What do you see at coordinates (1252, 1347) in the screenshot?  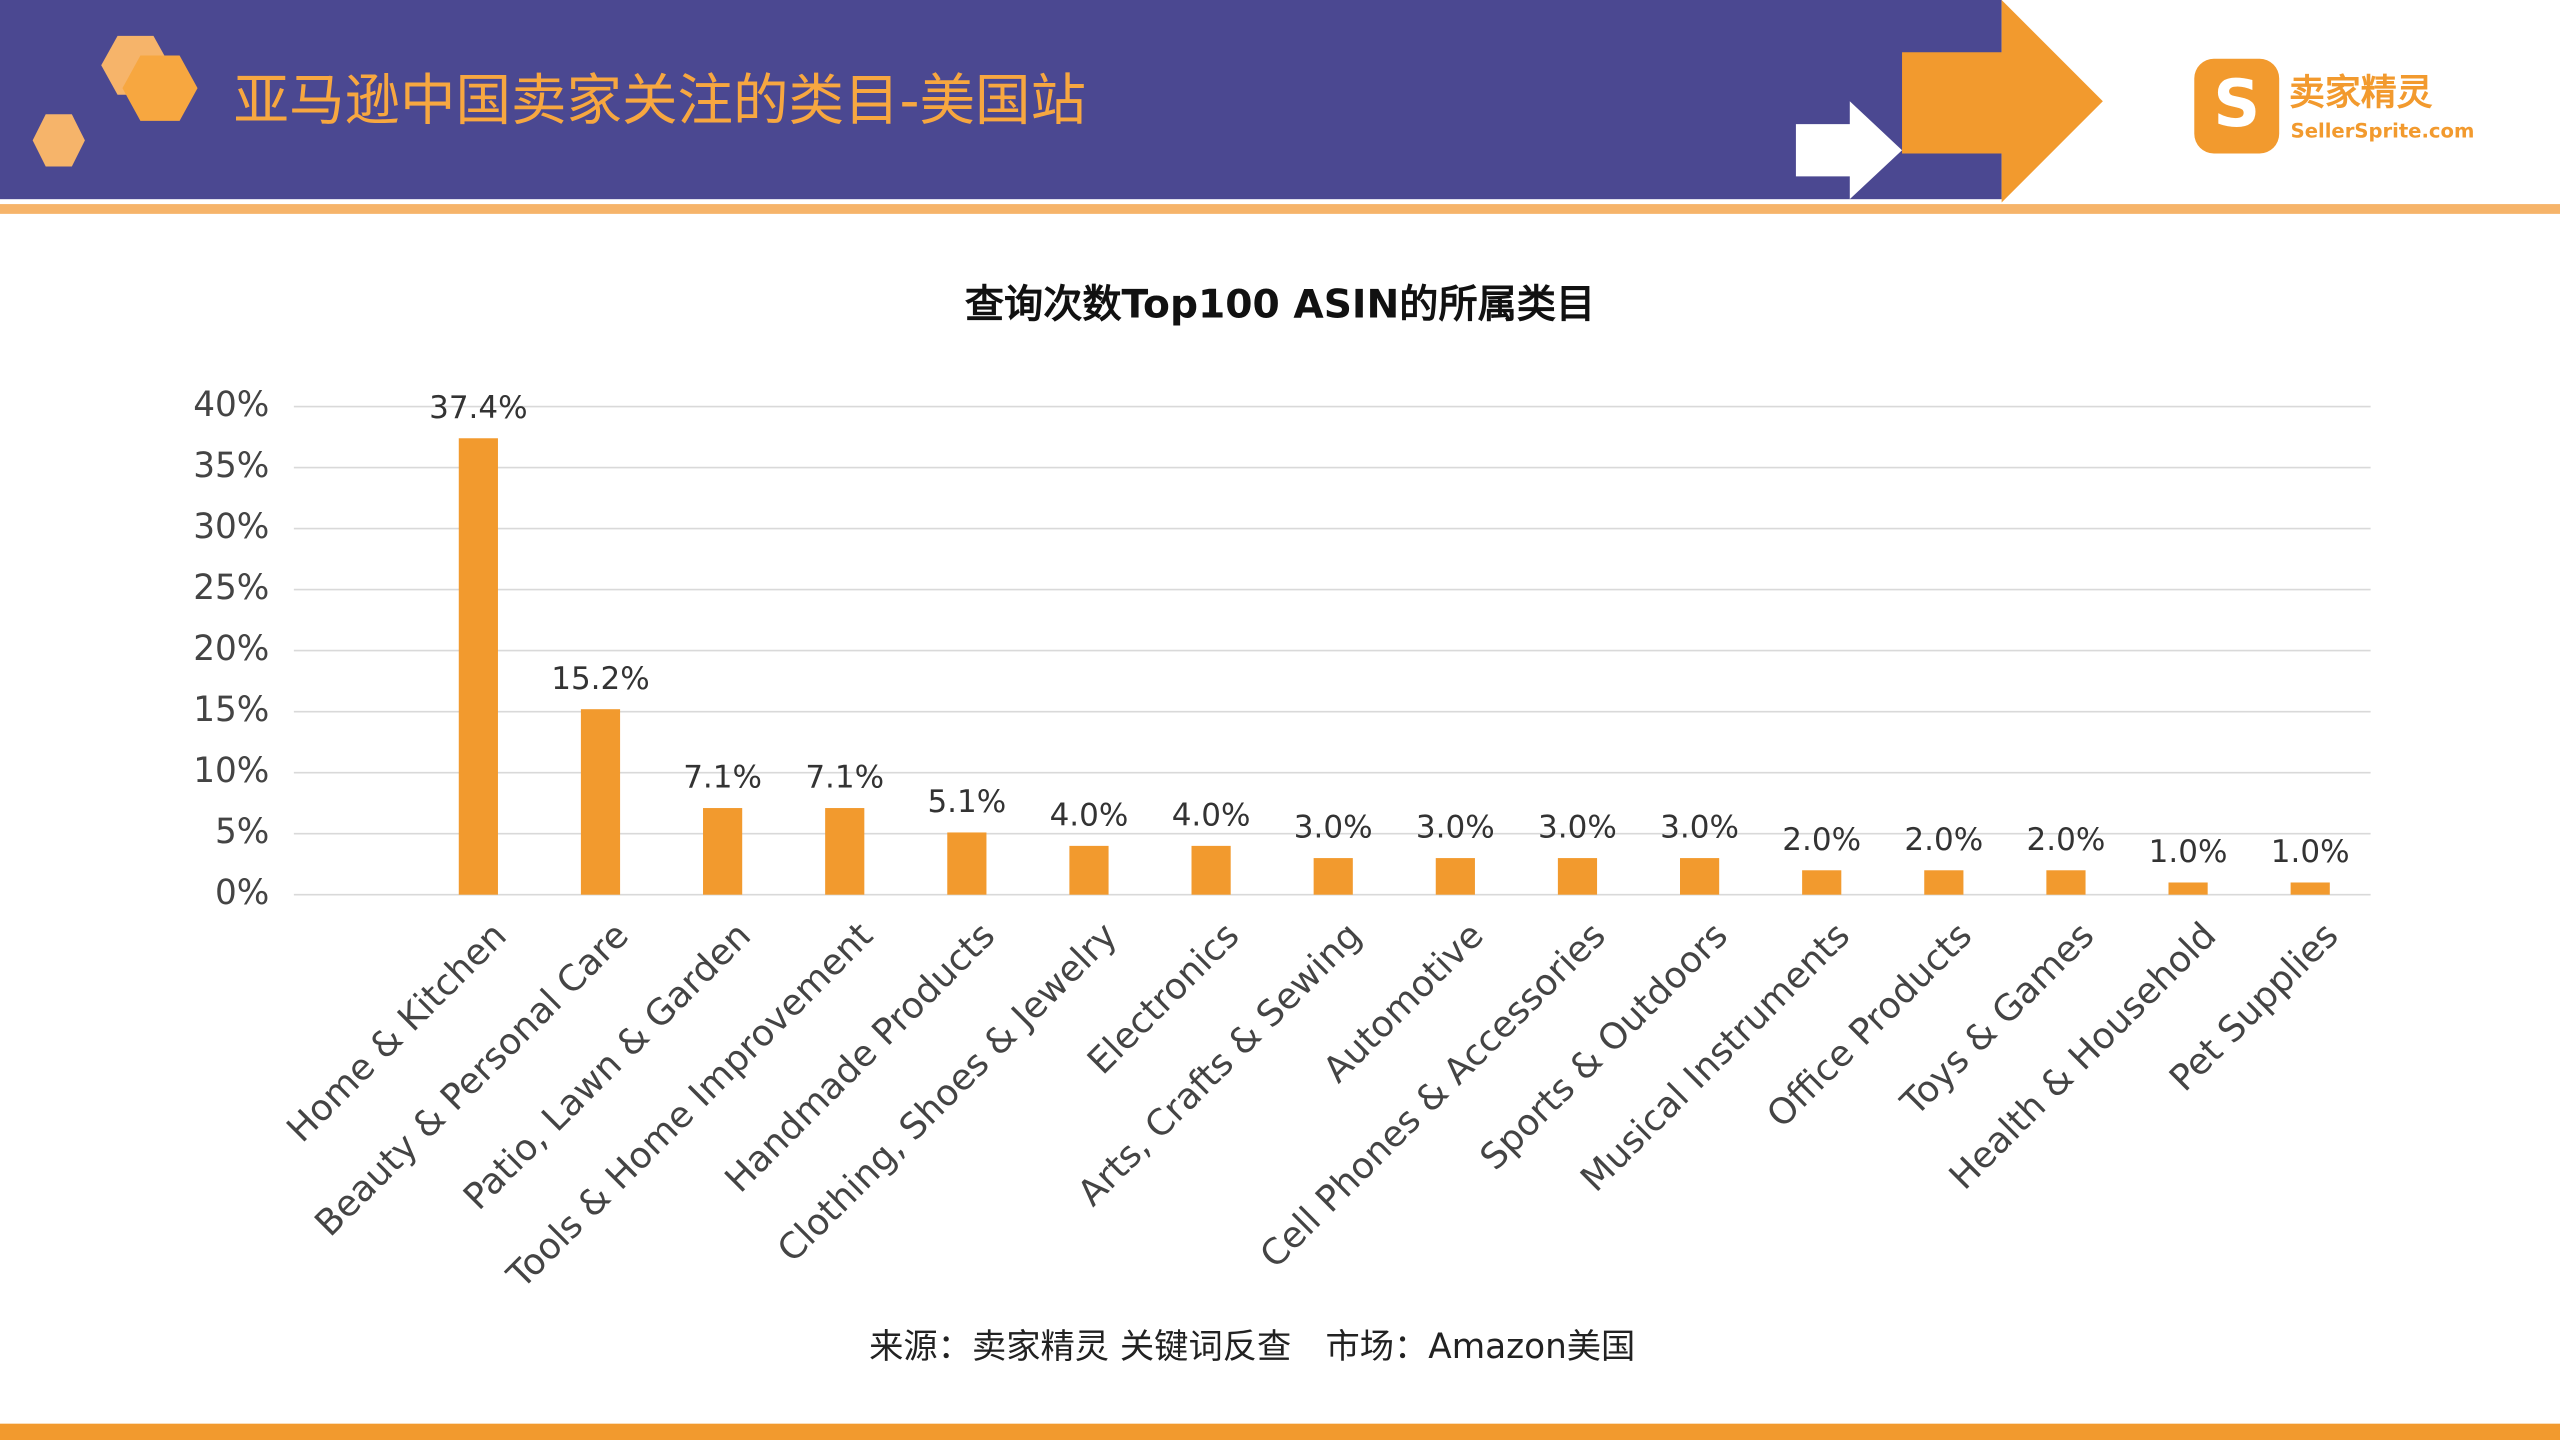 I see `source-note: 来源：卖家精灵 关键词反查 市场：Amazon美国` at bounding box center [1252, 1347].